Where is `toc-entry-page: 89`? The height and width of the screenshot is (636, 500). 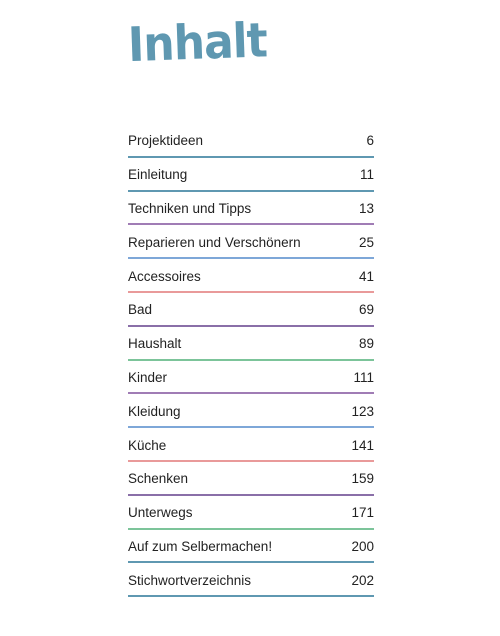
toc-entry-page: 89 is located at coordinates (366, 344).